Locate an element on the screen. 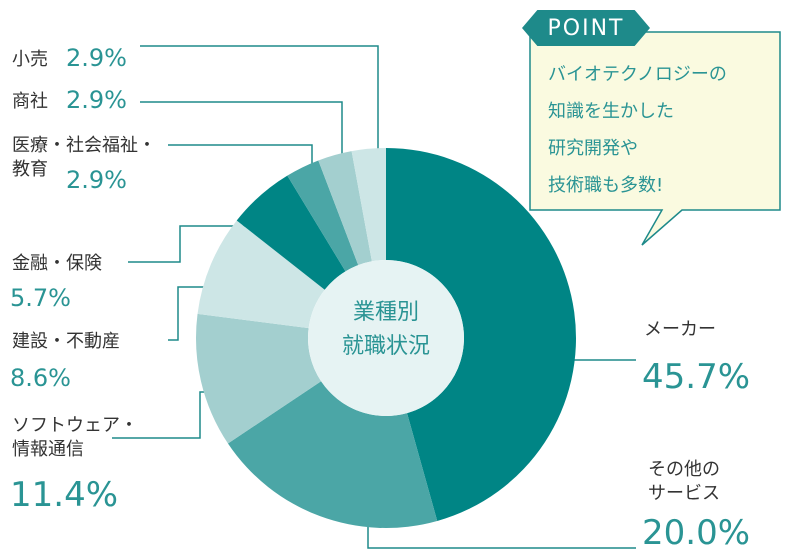 The height and width of the screenshot is (558, 800). leader-finance is located at coordinates (197, 244).